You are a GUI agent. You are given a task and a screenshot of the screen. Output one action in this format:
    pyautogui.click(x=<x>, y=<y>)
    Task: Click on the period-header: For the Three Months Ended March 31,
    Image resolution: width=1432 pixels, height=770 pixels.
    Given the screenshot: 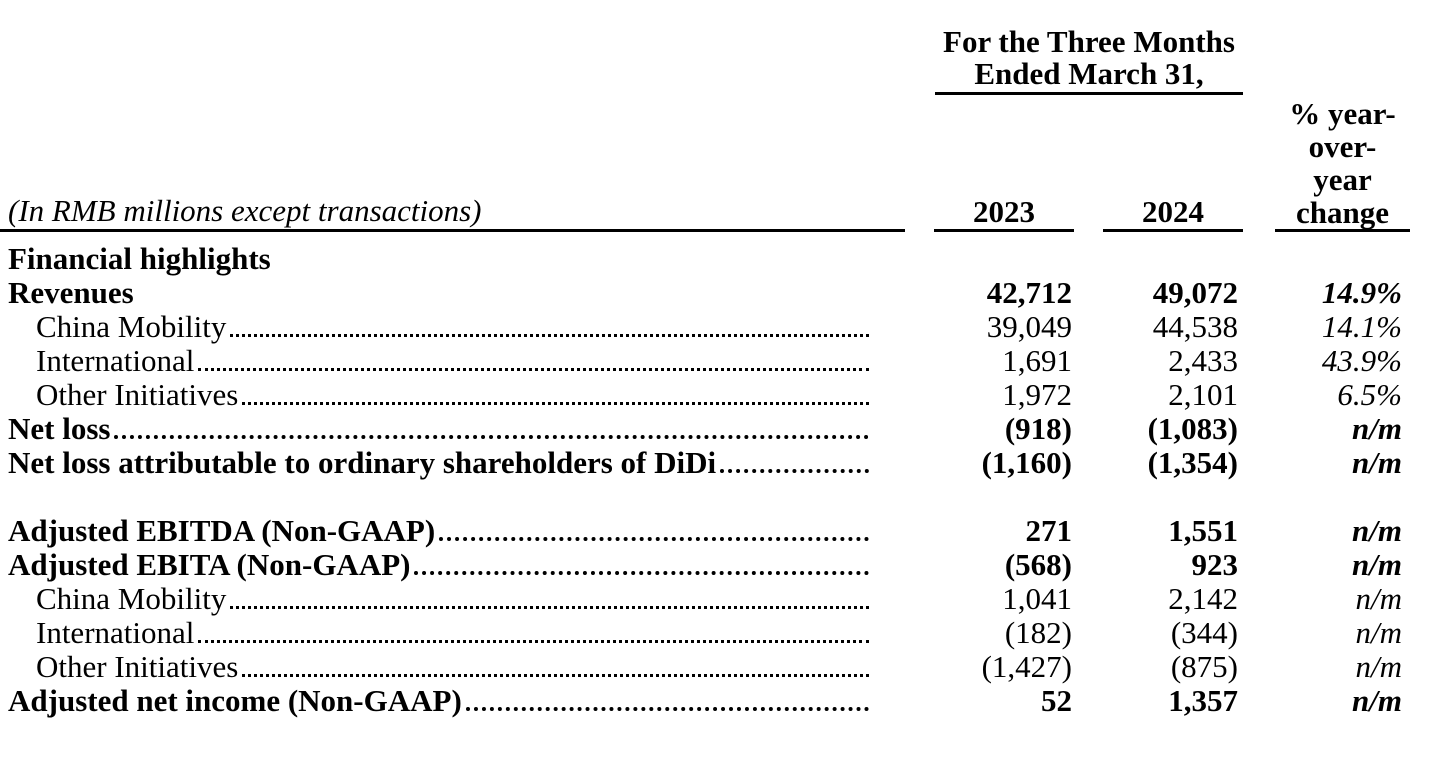 What is the action you would take?
    pyautogui.click(x=1089, y=60)
    